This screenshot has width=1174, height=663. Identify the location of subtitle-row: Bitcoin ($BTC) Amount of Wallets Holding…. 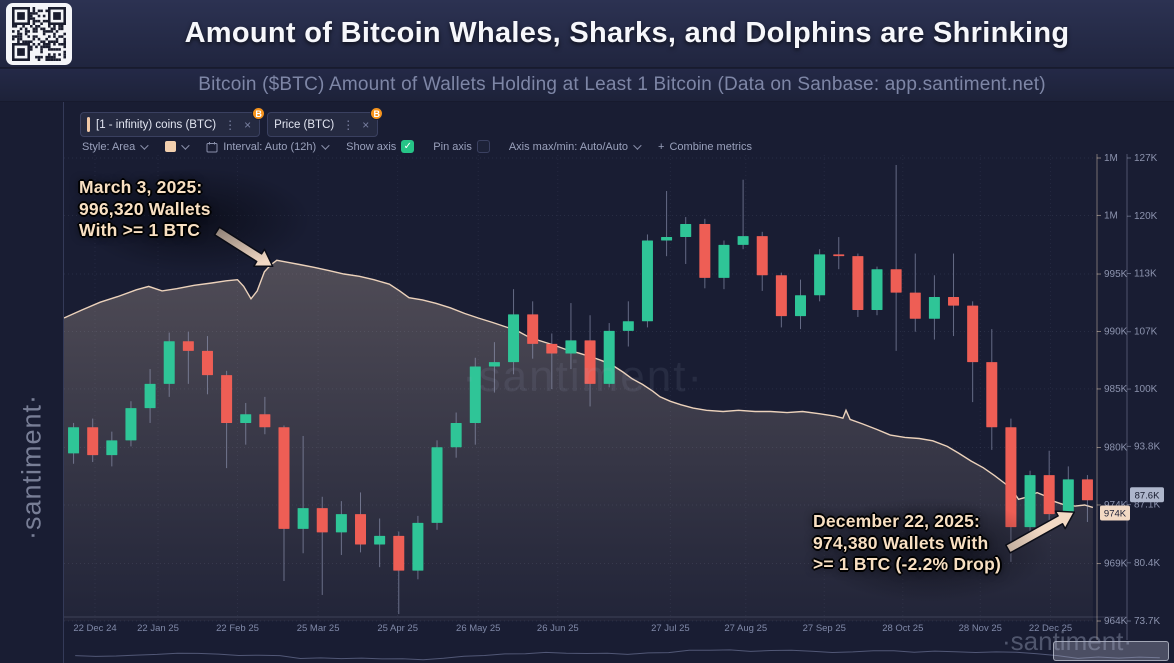
(587, 85).